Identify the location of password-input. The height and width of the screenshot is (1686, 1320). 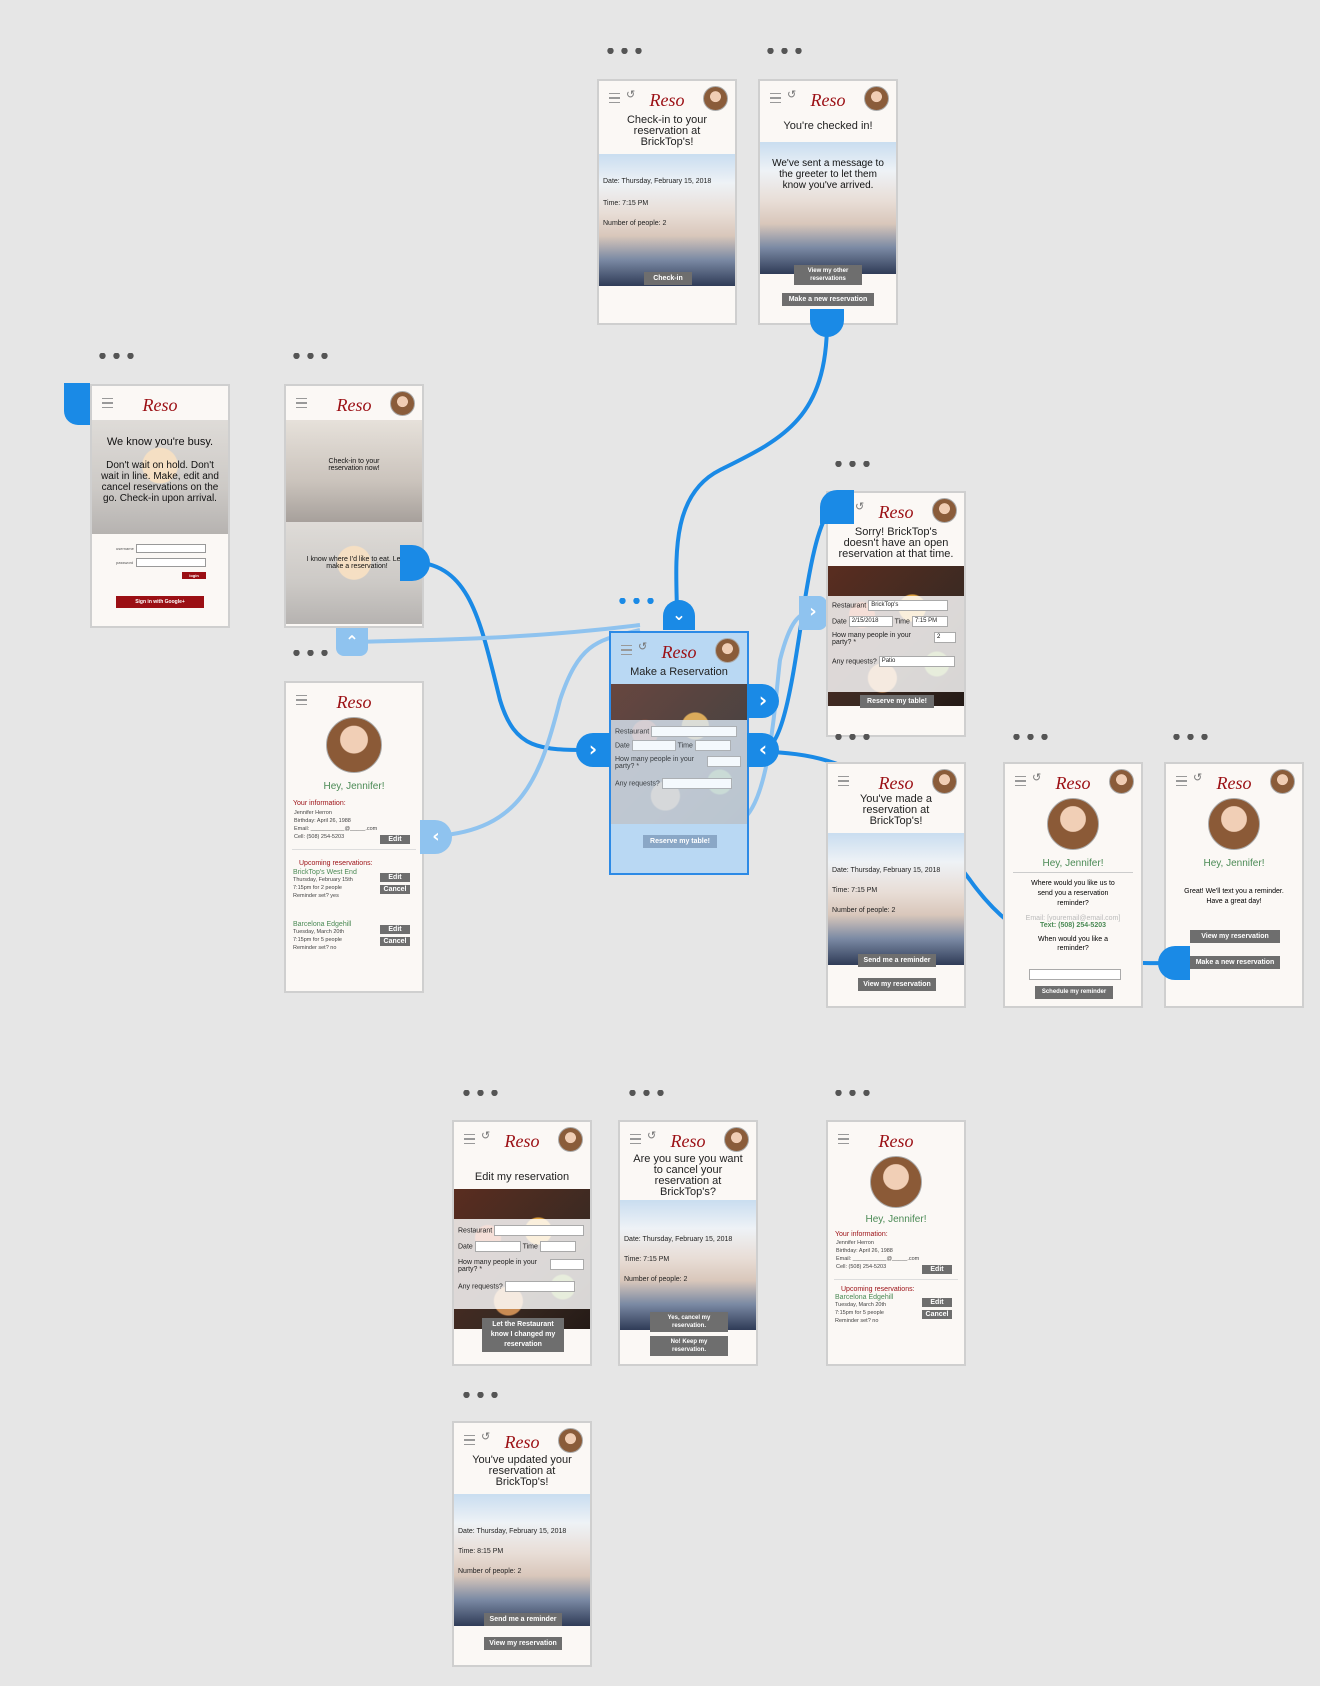
(171, 562).